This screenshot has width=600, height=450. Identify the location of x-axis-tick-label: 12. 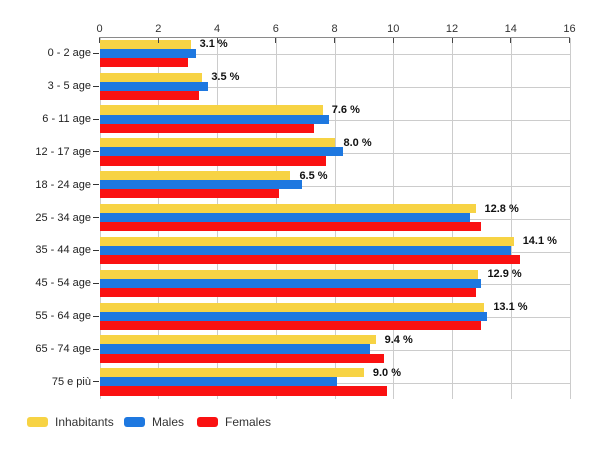
(452, 29).